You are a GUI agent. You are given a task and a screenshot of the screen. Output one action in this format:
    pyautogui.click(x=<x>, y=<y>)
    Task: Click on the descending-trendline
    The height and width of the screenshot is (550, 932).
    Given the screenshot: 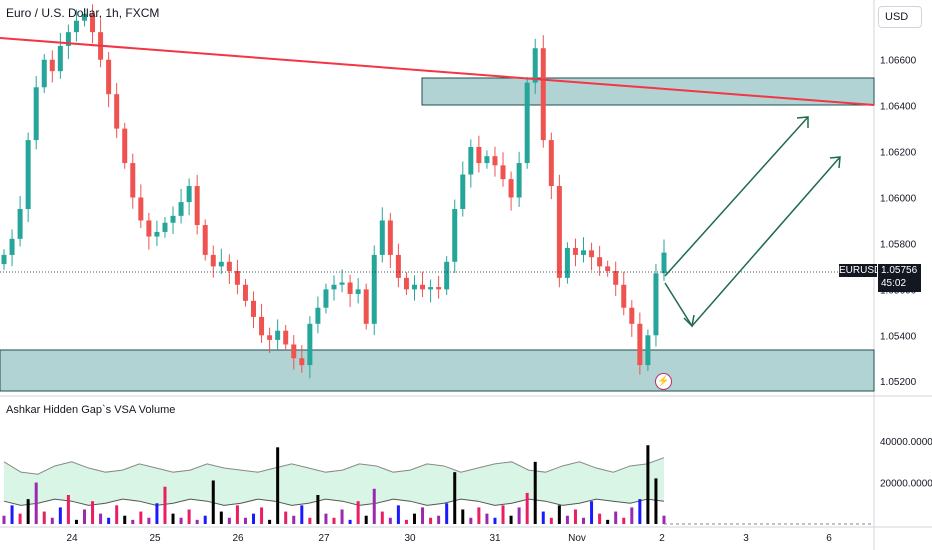 What is the action you would take?
    pyautogui.click(x=437, y=71)
    